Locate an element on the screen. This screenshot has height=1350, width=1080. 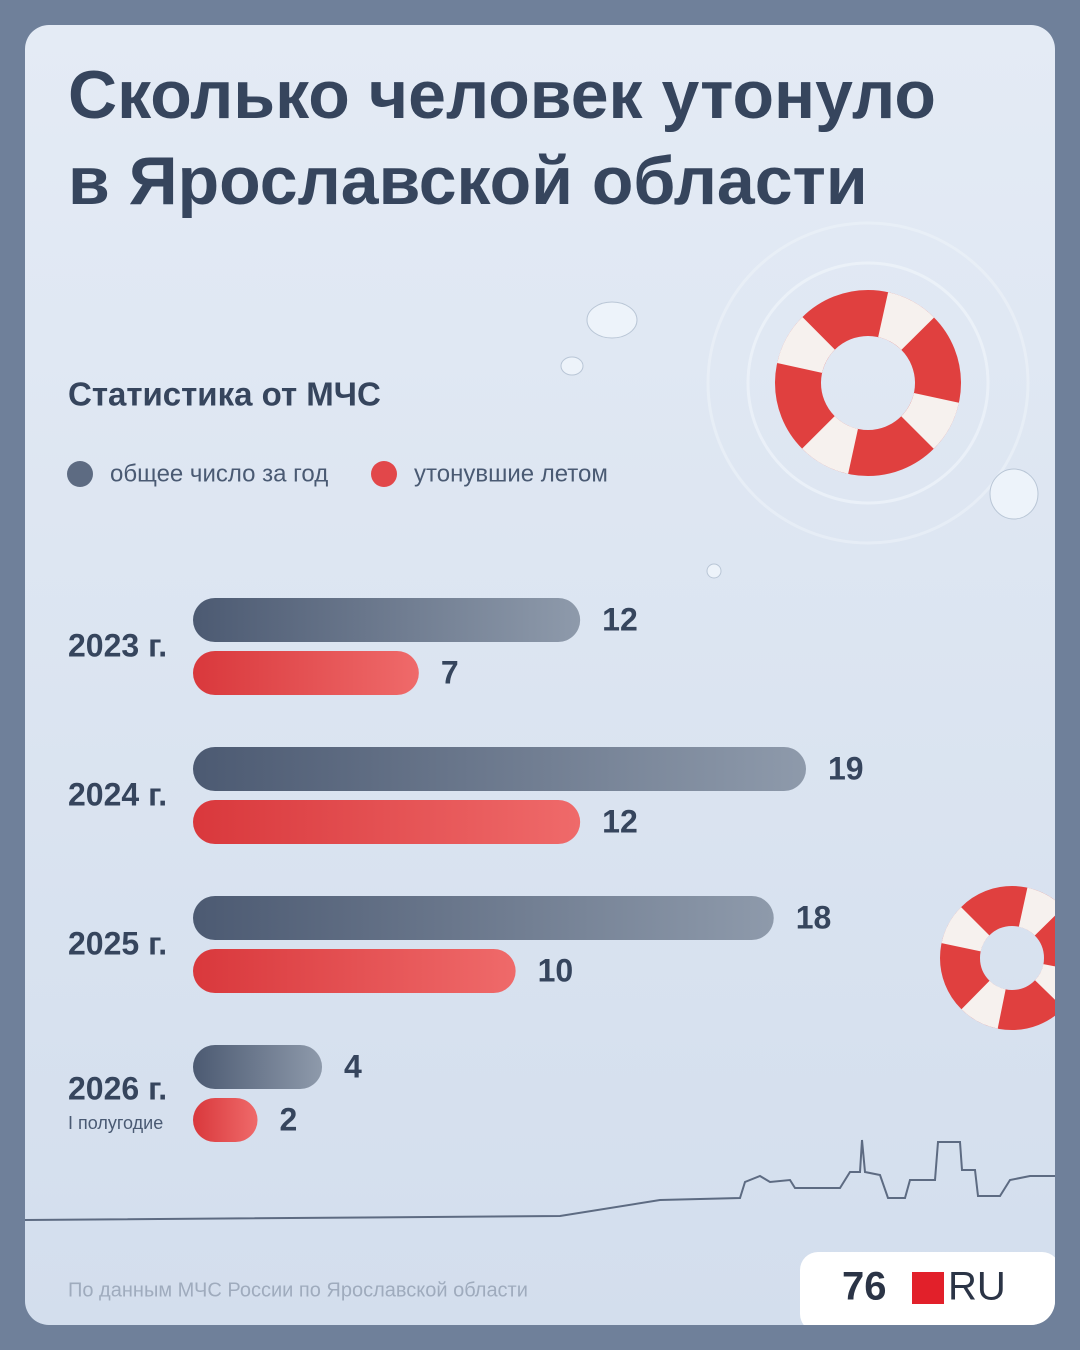
value-label: 18 is located at coordinates (814, 917).